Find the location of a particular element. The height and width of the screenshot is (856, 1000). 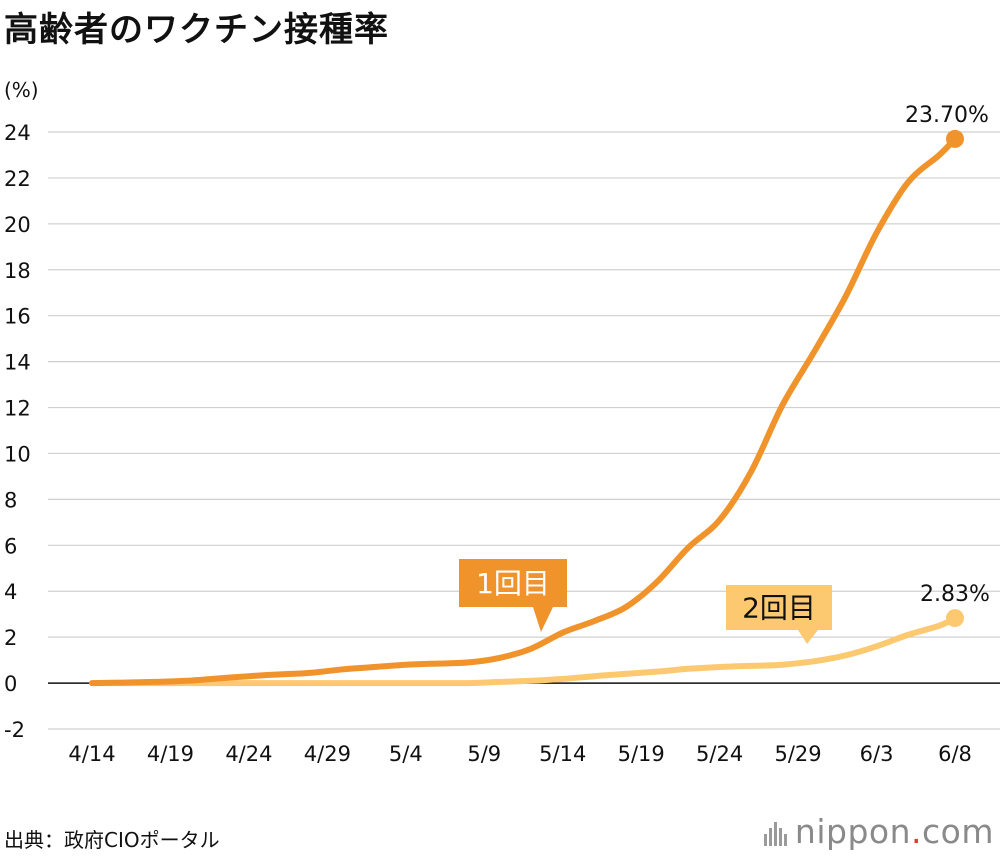

nippon-logo: nippon.com is located at coordinates (878, 831).